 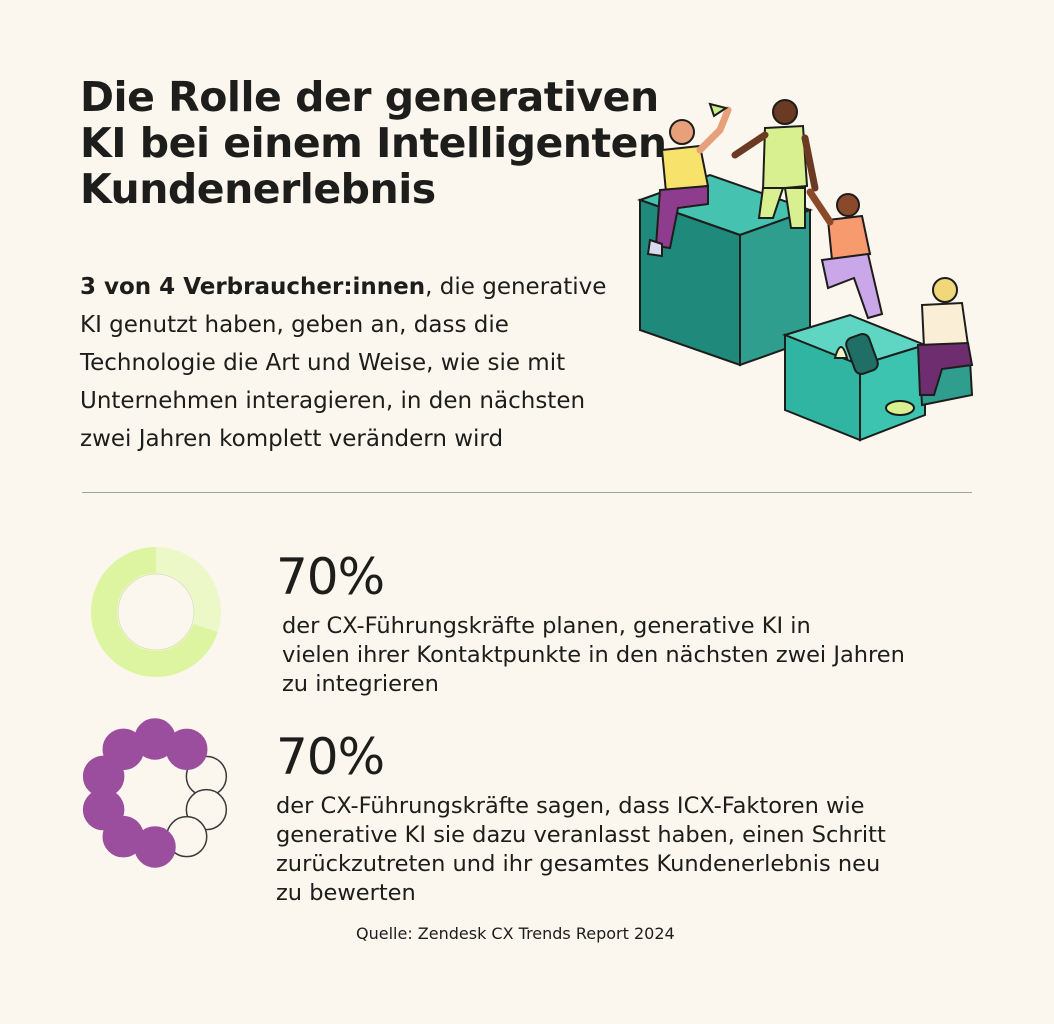 What do you see at coordinates (346, 893) in the screenshot?
I see `stat-text-line: zu bewerten` at bounding box center [346, 893].